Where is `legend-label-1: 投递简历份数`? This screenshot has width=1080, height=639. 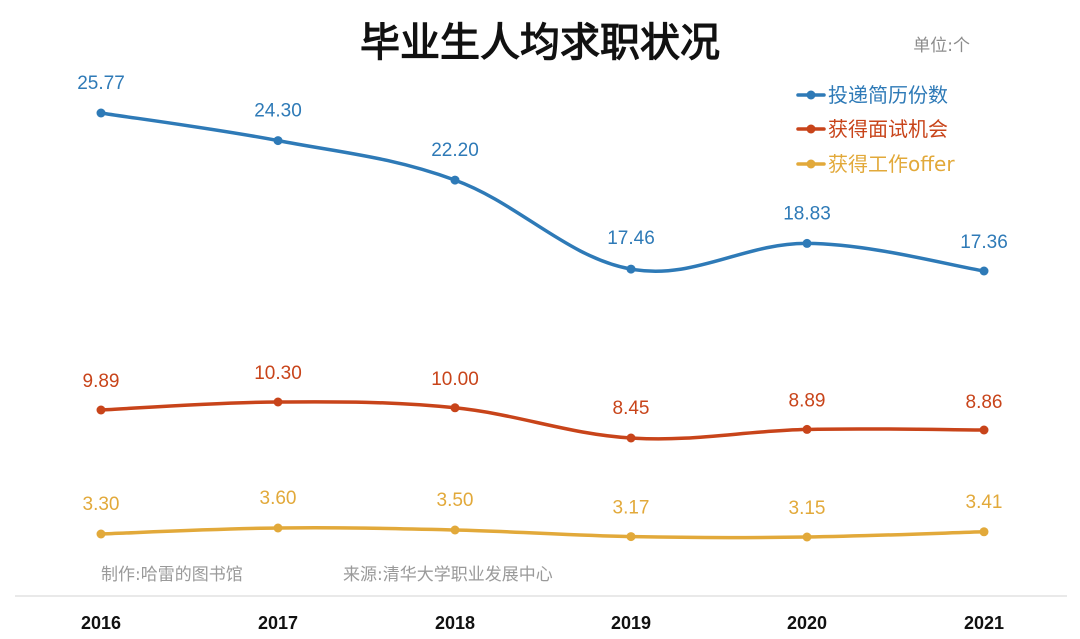
legend-label-1: 投递简历份数 is located at coordinates (888, 95).